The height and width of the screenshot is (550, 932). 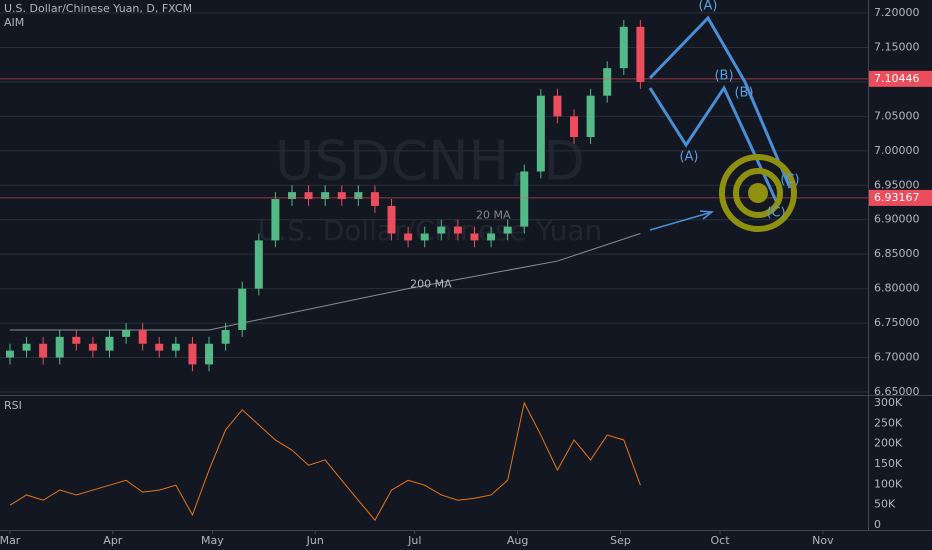 I want to click on x-tick-label: Oct, so click(x=720, y=540).